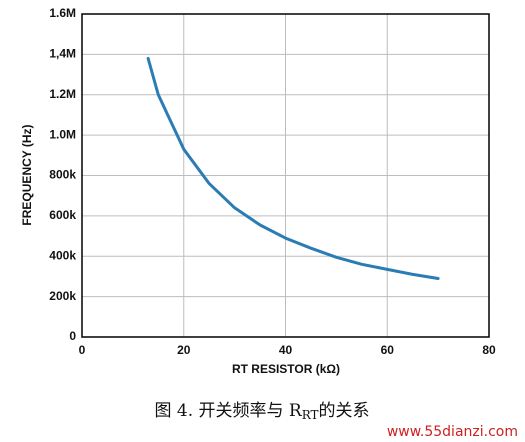  I want to click on y-axis-label: FREQUENCY (Hz), so click(27, 174).